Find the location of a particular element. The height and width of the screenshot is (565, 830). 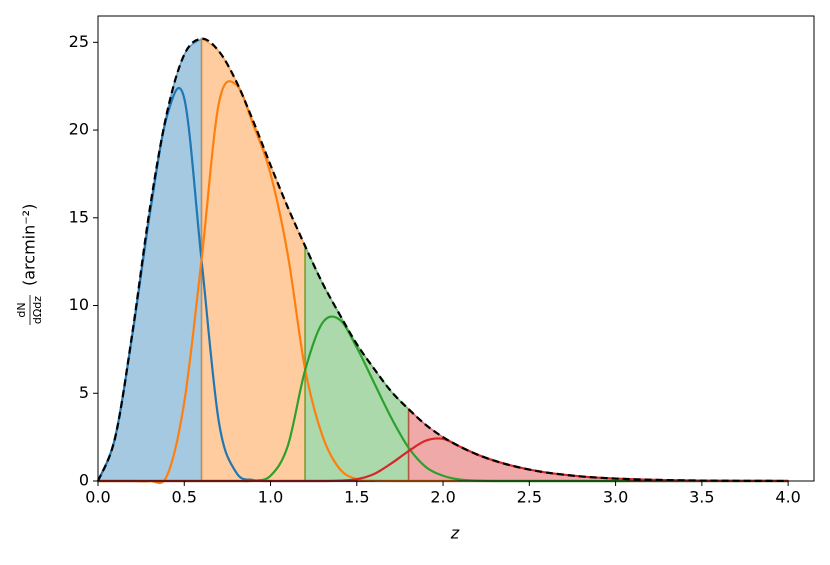

x-tick-label: 1.0 is located at coordinates (270, 497).